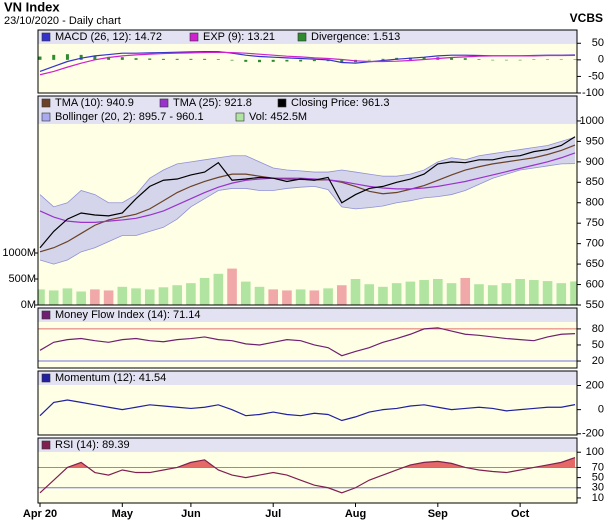  I want to click on legend-label: MACD (26, 12): 14.72, so click(108, 37).